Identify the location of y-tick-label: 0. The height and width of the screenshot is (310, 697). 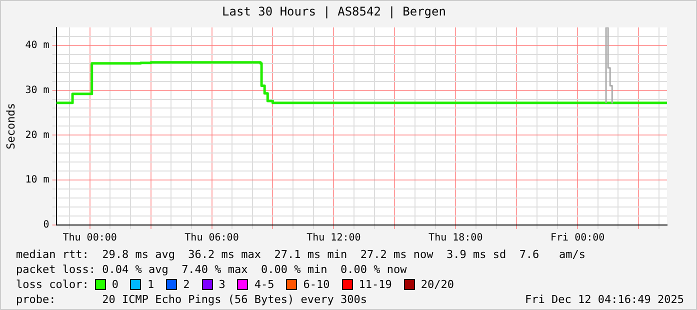
(46, 225).